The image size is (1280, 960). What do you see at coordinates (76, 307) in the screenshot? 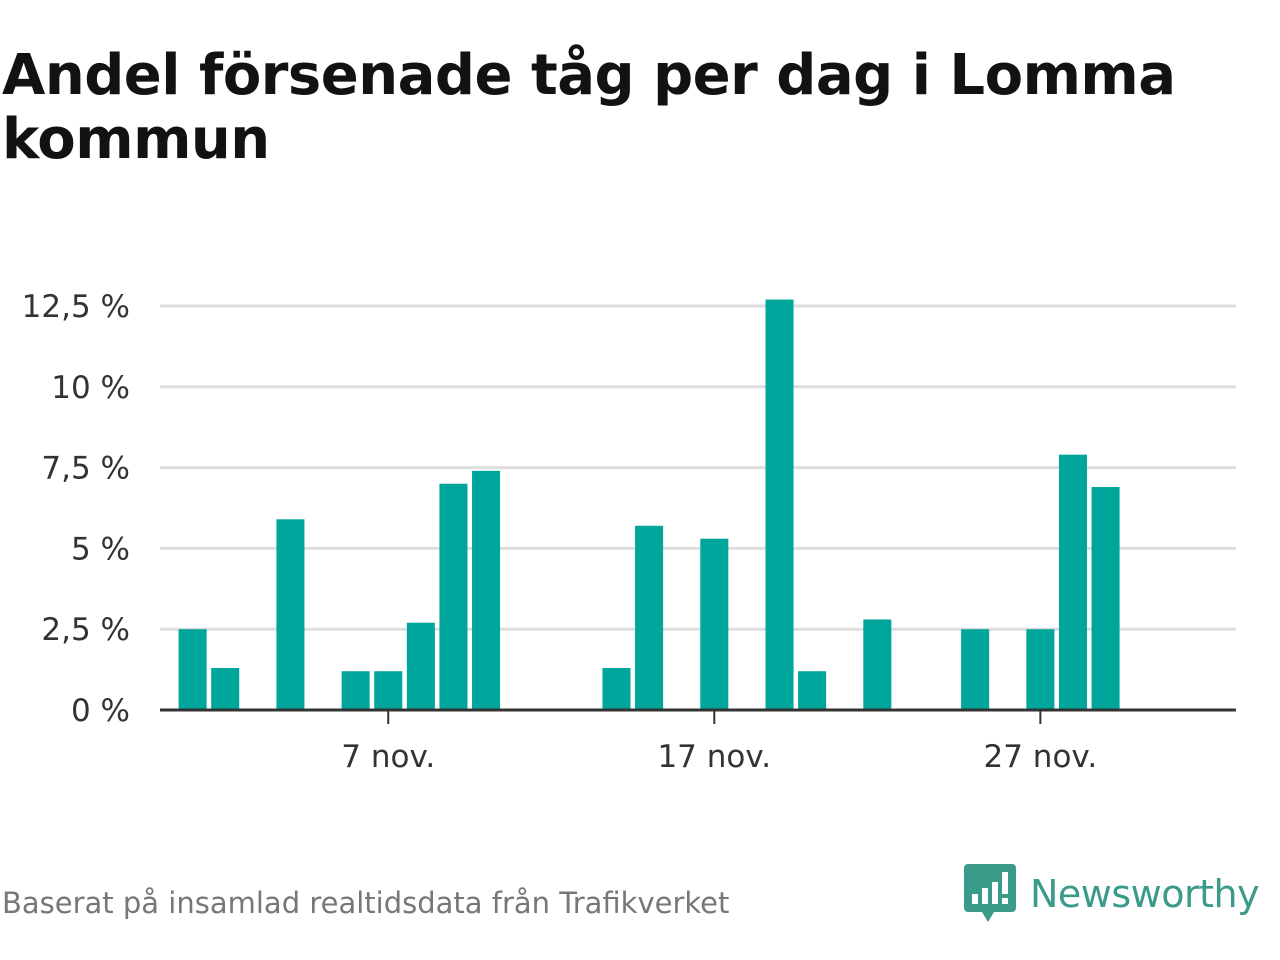
I see `y-tick-label: 12,5 %` at bounding box center [76, 307].